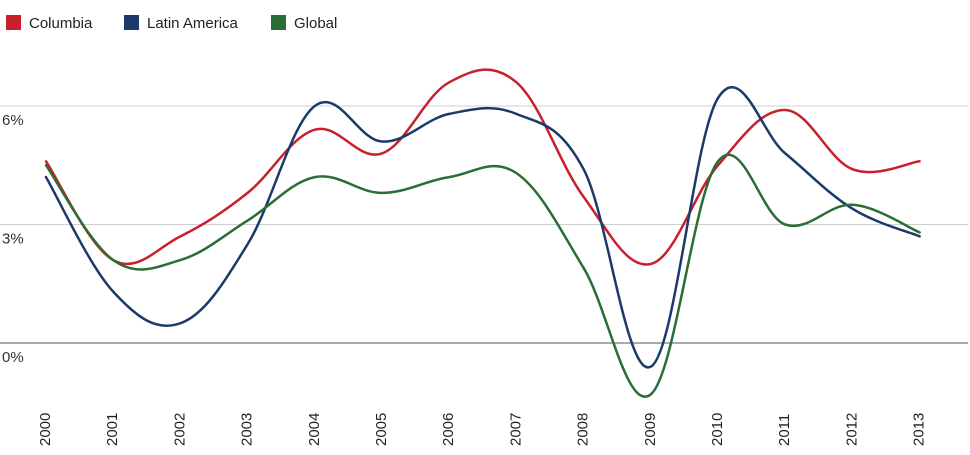 The image size is (970, 455). Describe the element at coordinates (650, 429) in the screenshot. I see `x-tick-label: 2009` at that location.